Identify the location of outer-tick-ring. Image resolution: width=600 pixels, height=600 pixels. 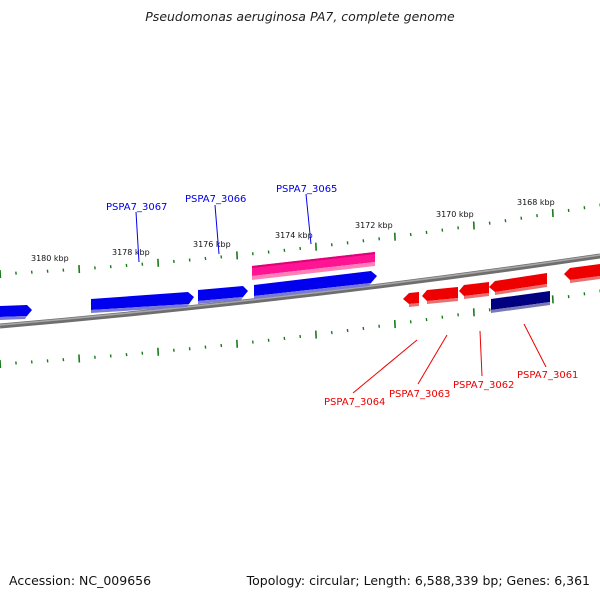
(300, 241).